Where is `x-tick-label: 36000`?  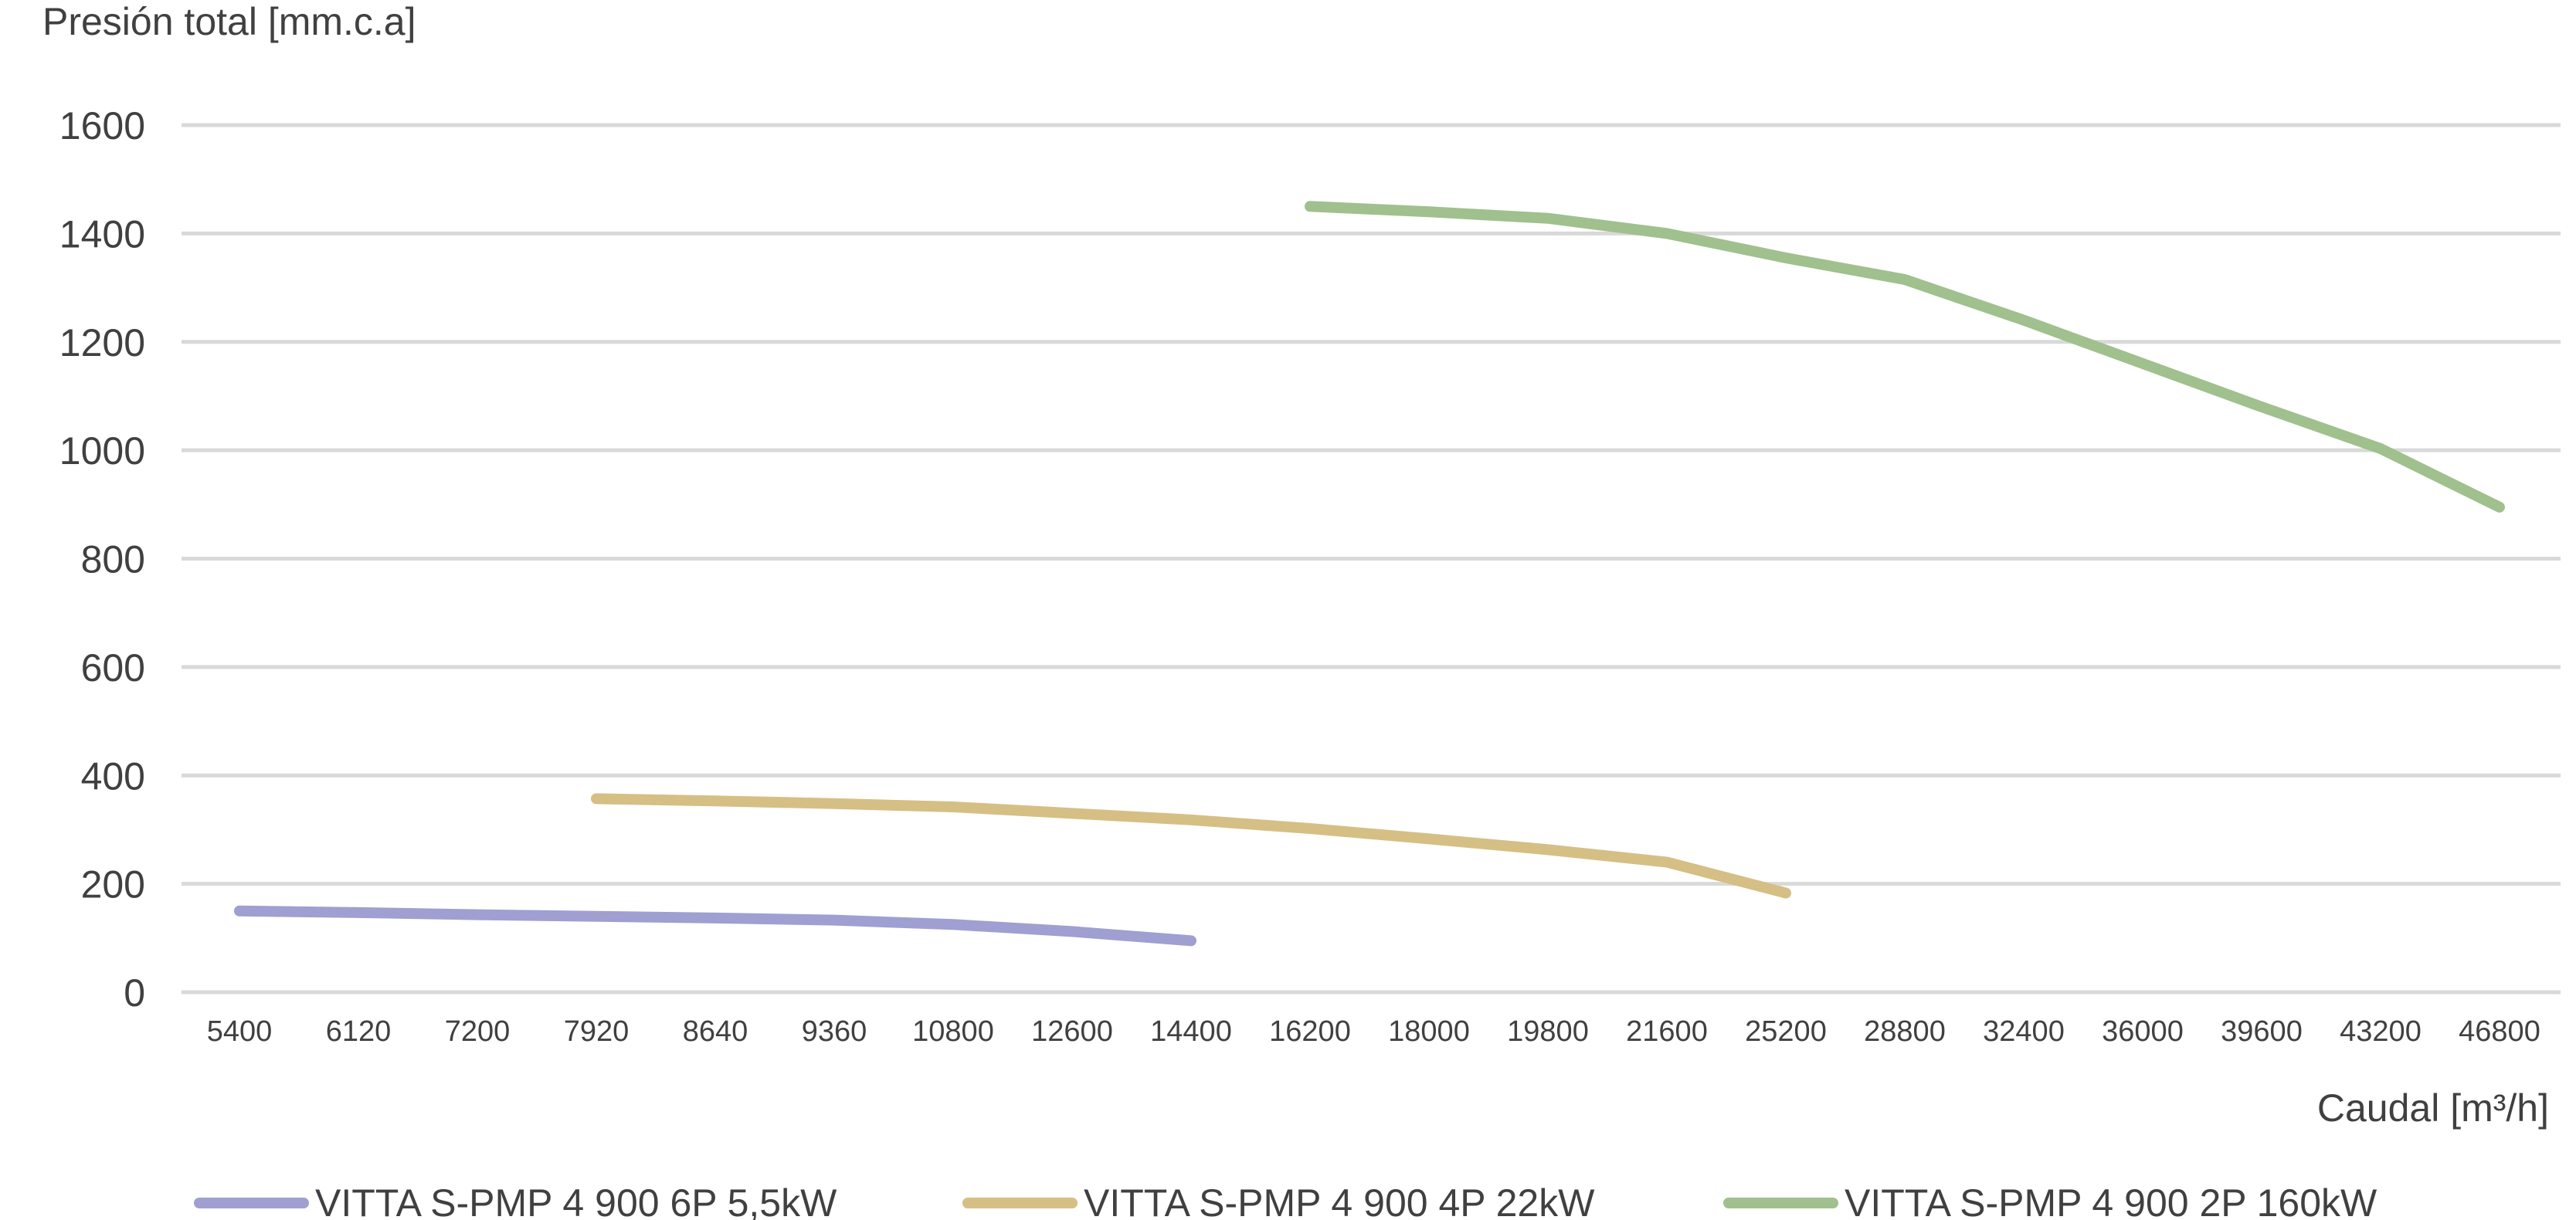
x-tick-label: 36000 is located at coordinates (2143, 1031).